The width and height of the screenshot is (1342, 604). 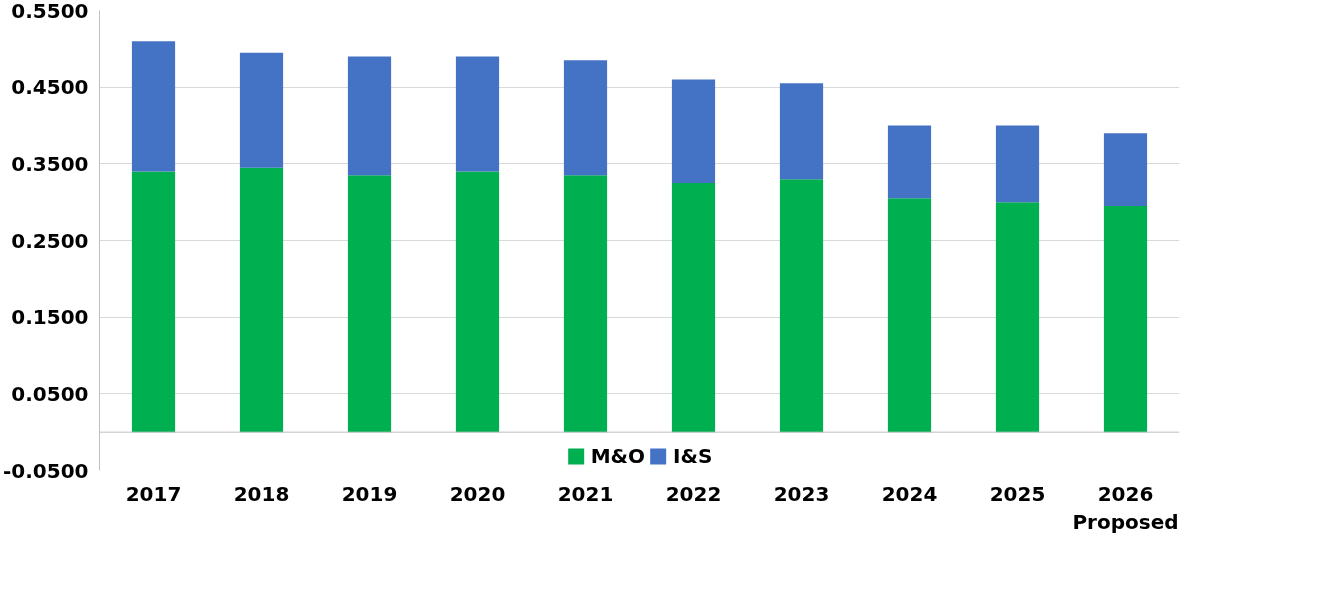 I want to click on x-tick-label: 2018, so click(x=261, y=493).